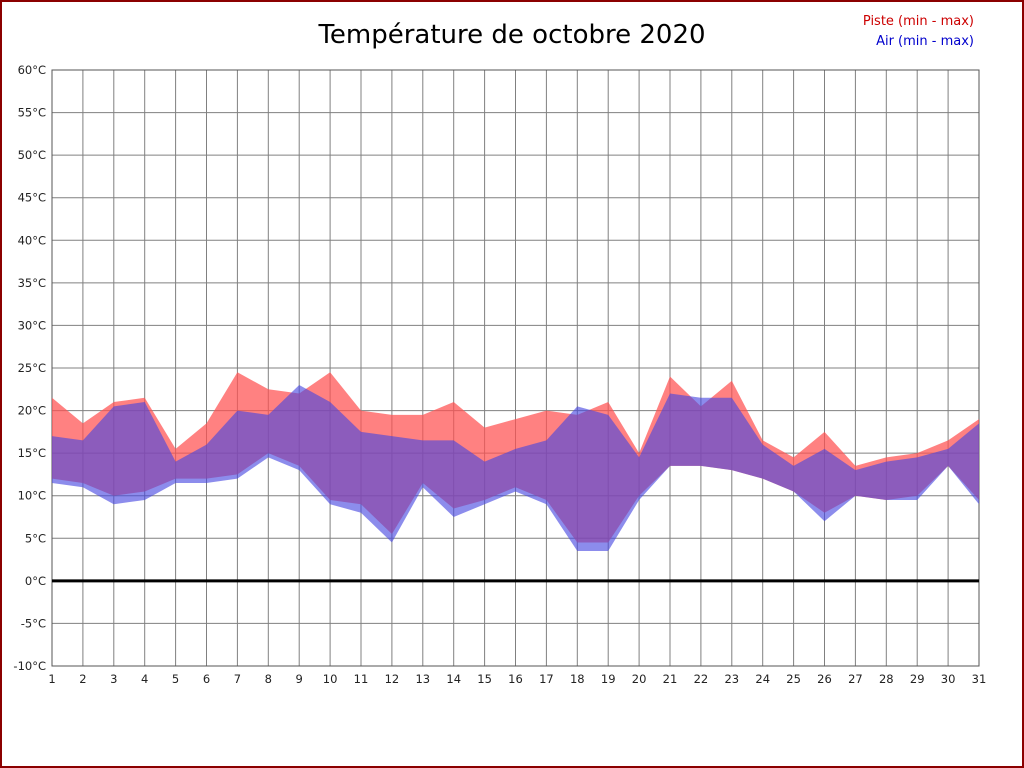 This screenshot has height=768, width=1024. I want to click on svg-text: 11, so click(361, 679).